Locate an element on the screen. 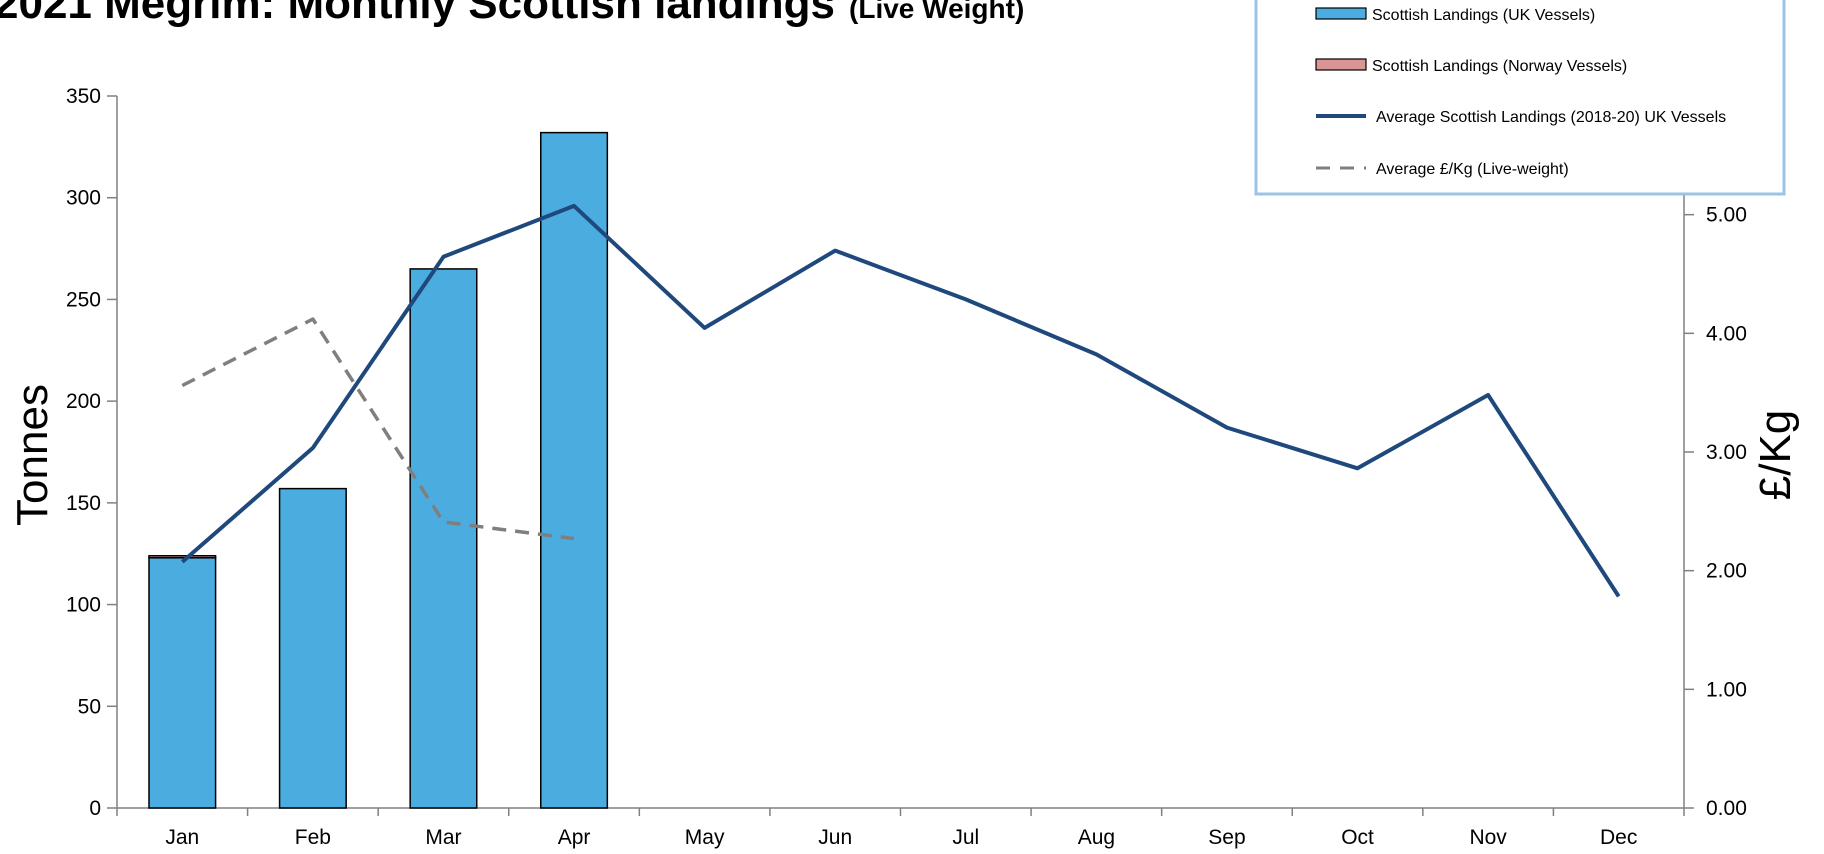  y-tick-label: 150 is located at coordinates (83, 503).